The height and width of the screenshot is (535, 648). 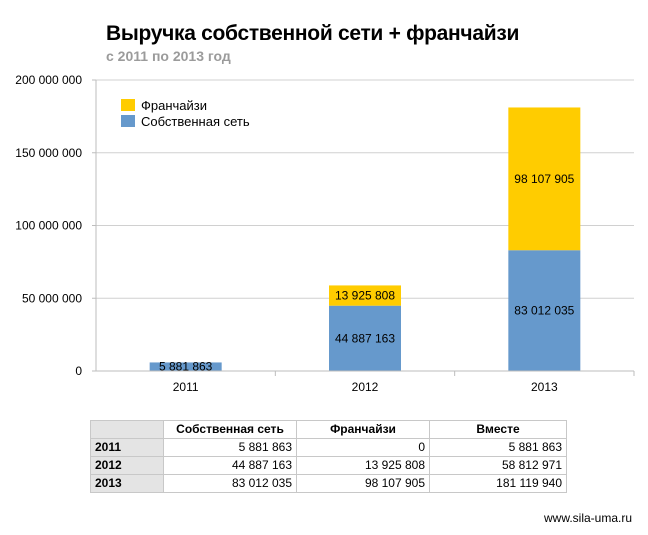 I want to click on x-axis-ticks: 2011 2012 2013, so click(x=365, y=382).